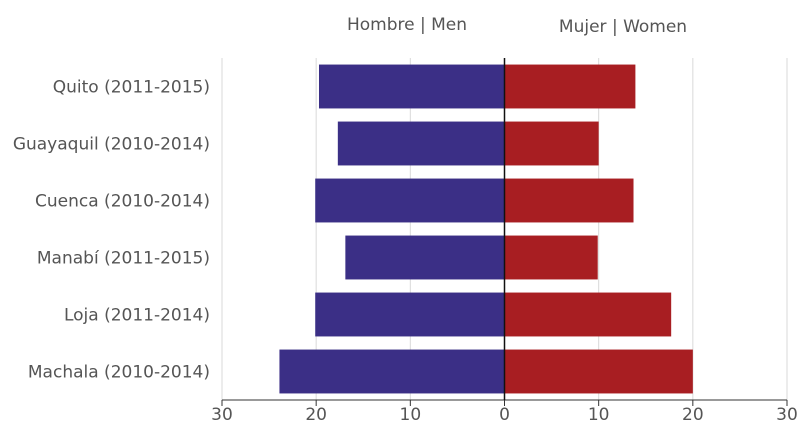 The image size is (804, 425). I want to click on category-label: Manabí (2011-2015), so click(123, 259).